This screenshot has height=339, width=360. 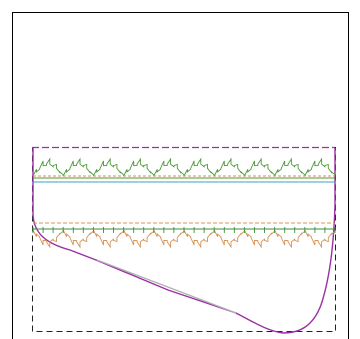 I want to click on top-stitch-band, so click(x=184, y=167).